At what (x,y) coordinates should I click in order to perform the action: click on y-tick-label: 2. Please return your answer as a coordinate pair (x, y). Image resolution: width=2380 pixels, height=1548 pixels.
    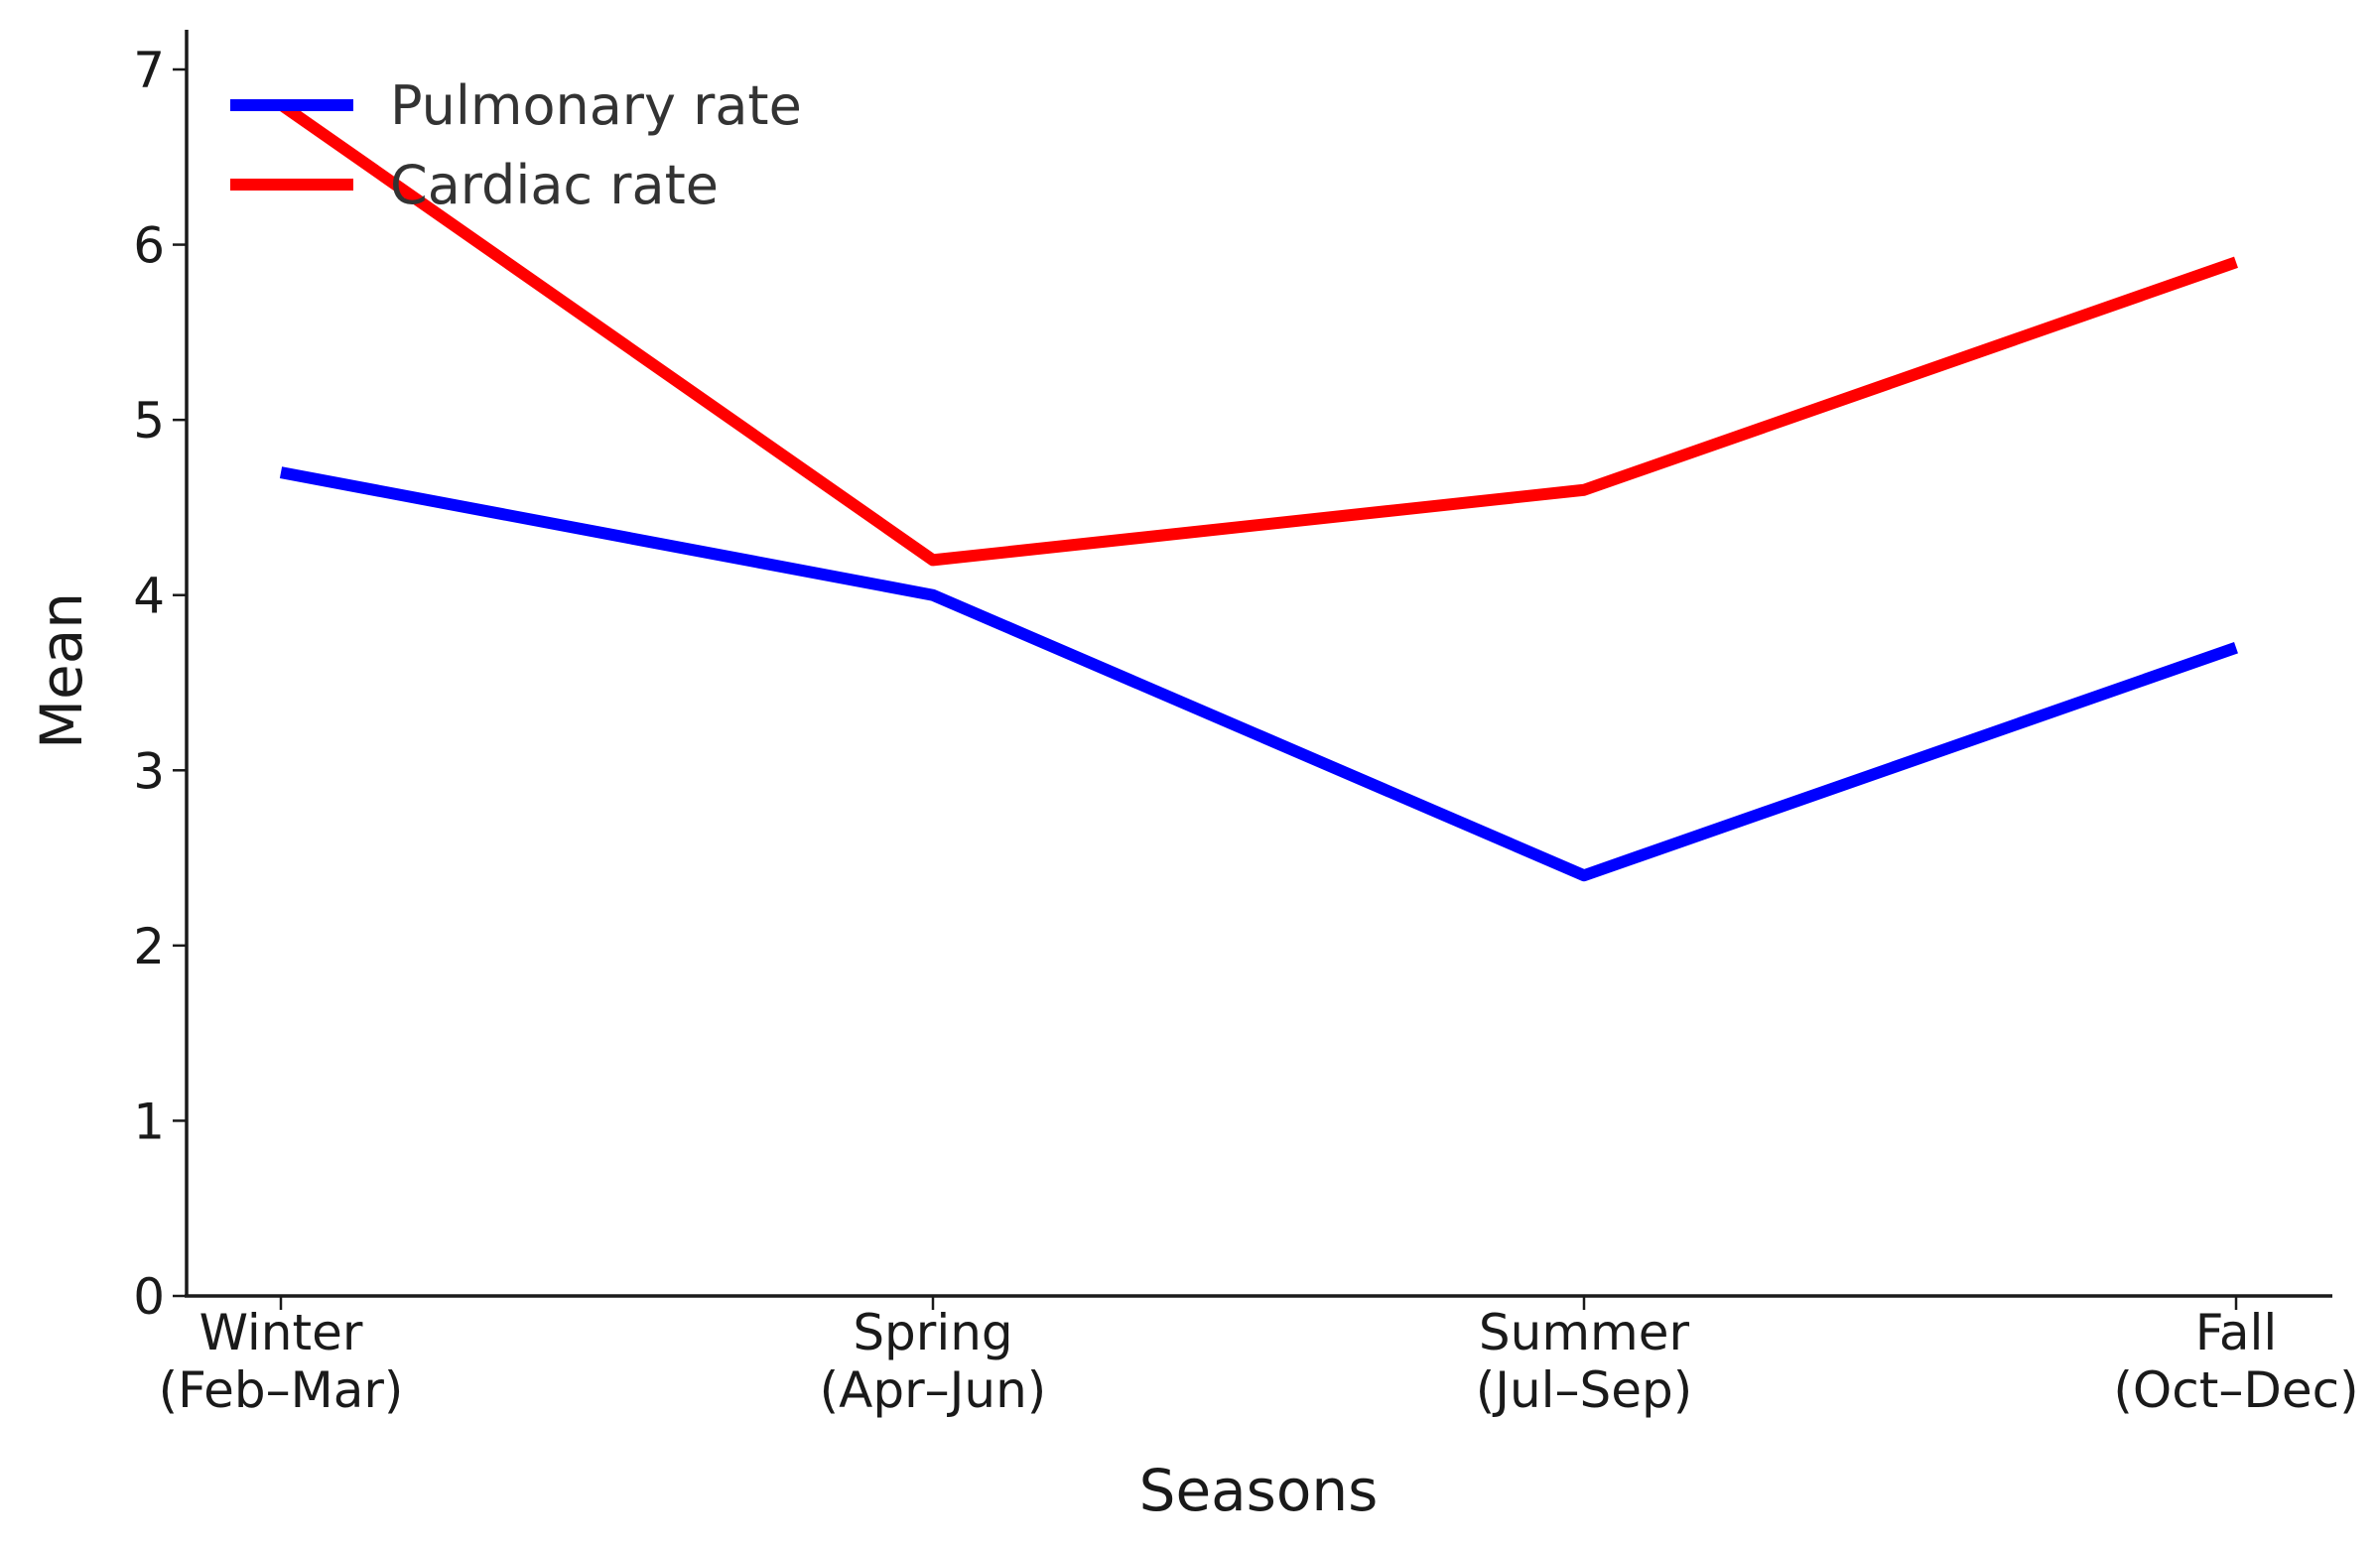
    Looking at the image, I should click on (149, 947).